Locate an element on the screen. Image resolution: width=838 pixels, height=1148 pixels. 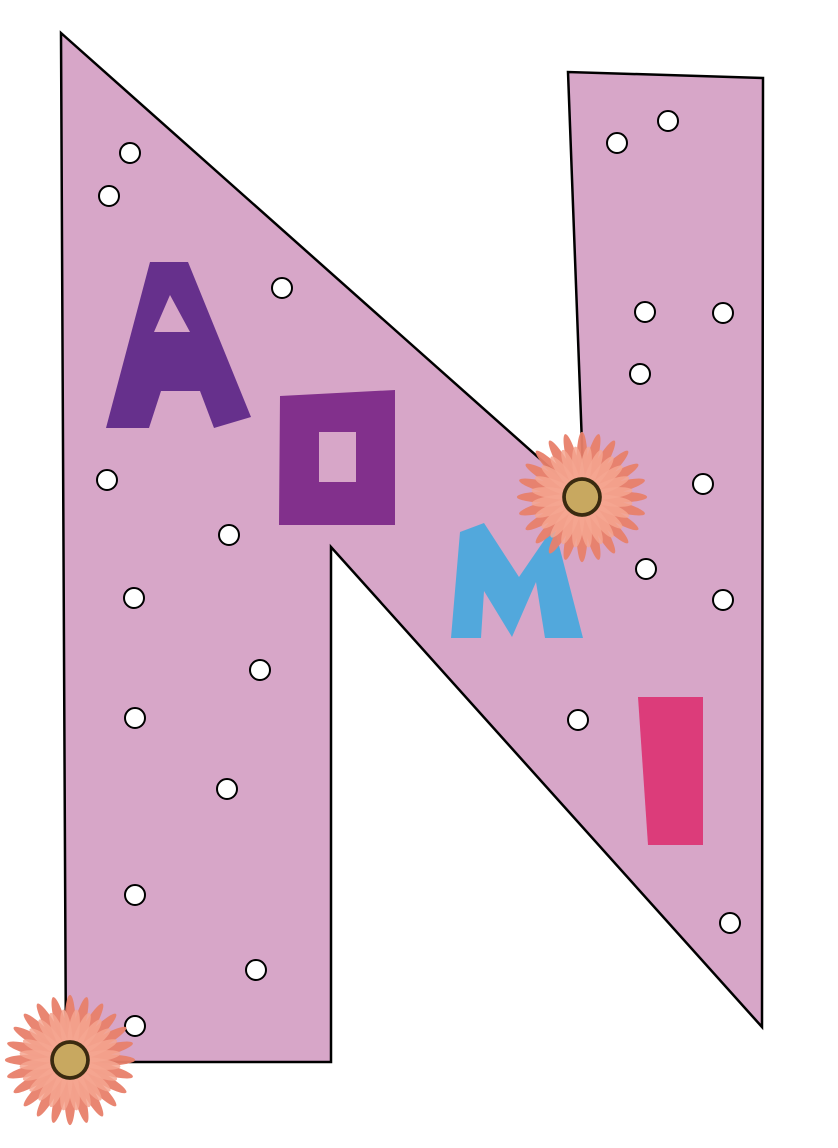
letter-o is located at coordinates (337, 457).